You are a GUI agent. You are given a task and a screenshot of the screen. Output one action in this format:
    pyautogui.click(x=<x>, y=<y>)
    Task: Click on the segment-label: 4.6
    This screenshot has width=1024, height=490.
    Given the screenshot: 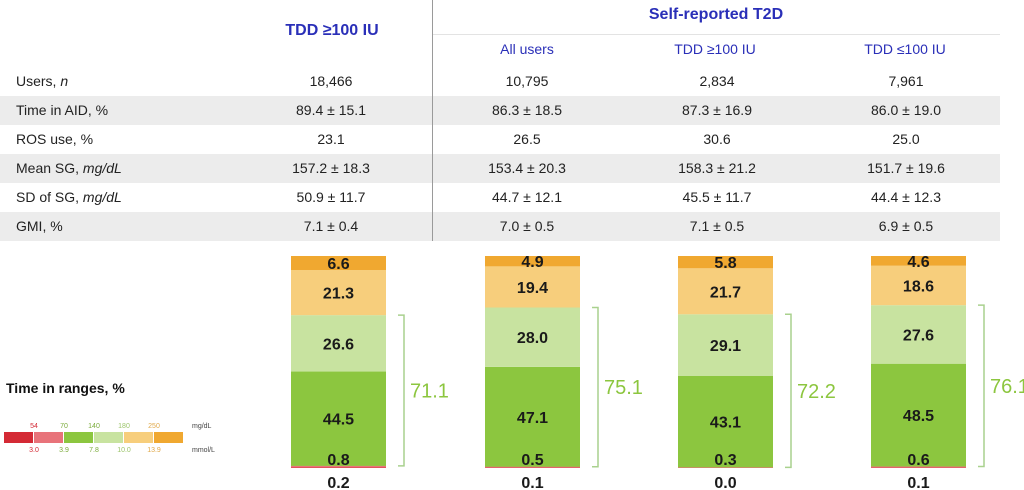 What is the action you would take?
    pyautogui.click(x=918, y=262)
    